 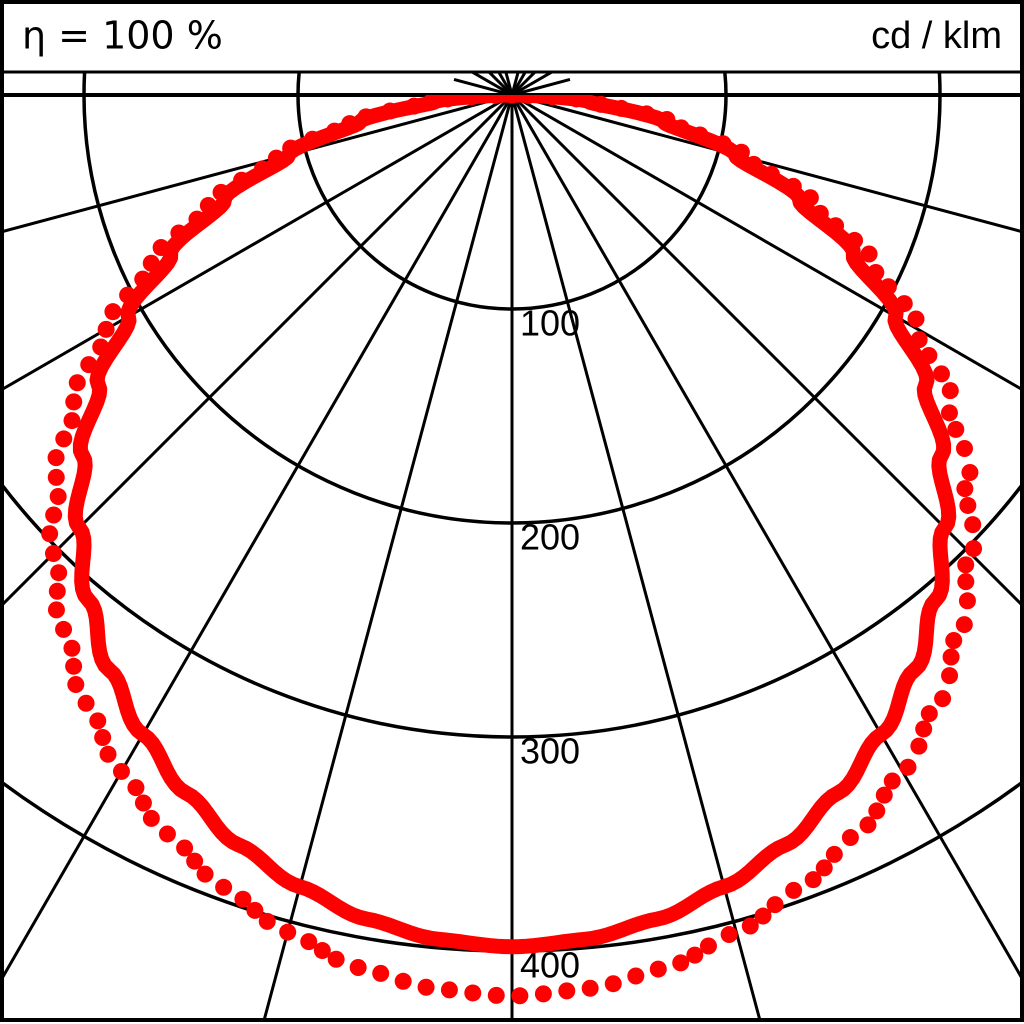 I want to click on grid-spoke-stub-15deg, so click(x=509, y=84).